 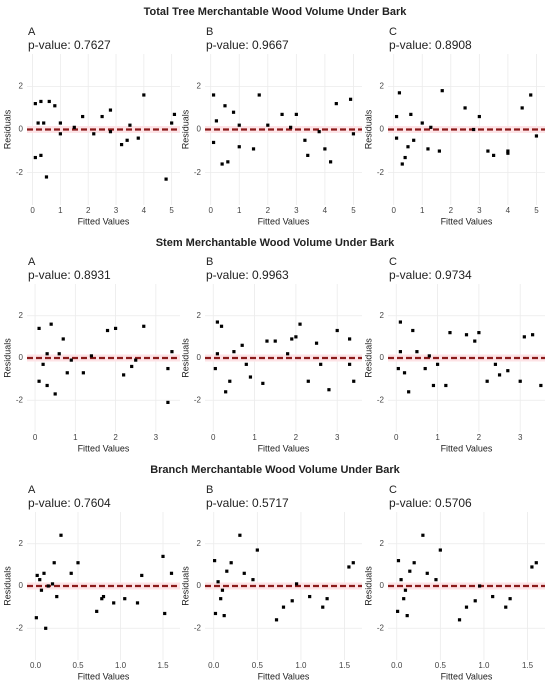 I want to click on p-value: p-value: 0.9963, so click(x=247, y=275).